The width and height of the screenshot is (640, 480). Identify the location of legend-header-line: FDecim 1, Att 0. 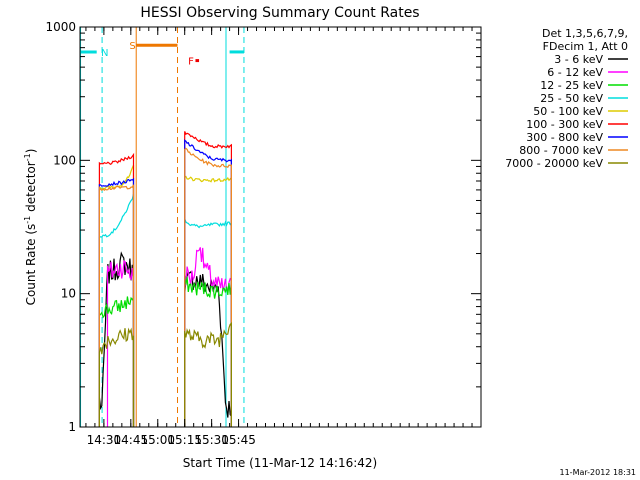
(585, 46).